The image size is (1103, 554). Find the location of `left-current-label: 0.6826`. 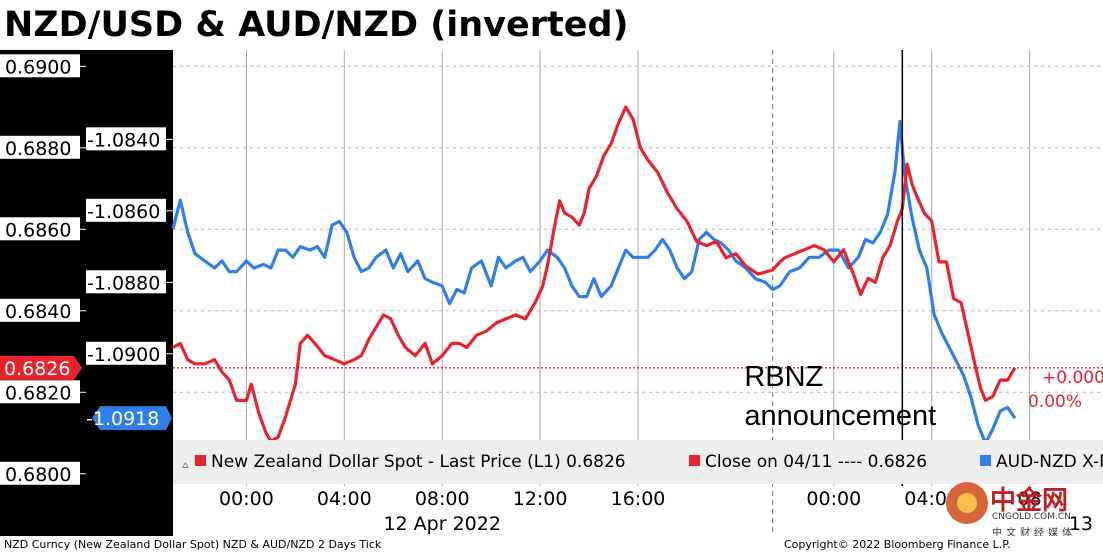

left-current-label: 0.6826 is located at coordinates (37, 369).